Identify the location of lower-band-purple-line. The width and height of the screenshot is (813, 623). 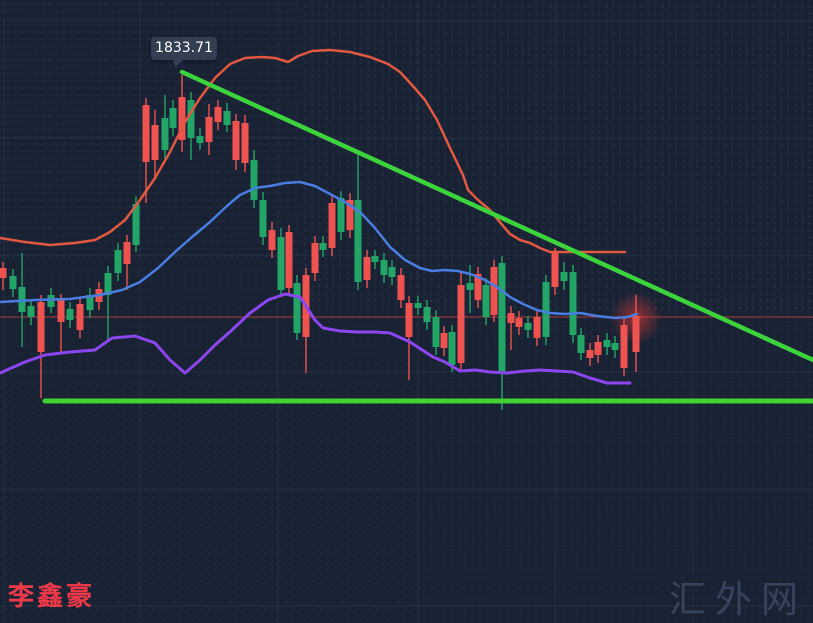
(316, 338).